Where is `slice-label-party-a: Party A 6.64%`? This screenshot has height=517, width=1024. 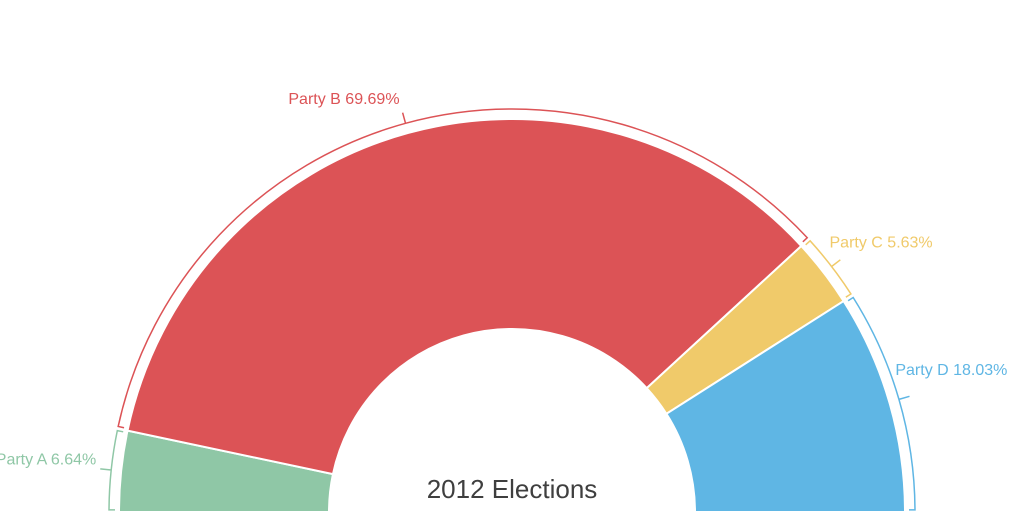
slice-label-party-a: Party A 6.64% is located at coordinates (48, 459).